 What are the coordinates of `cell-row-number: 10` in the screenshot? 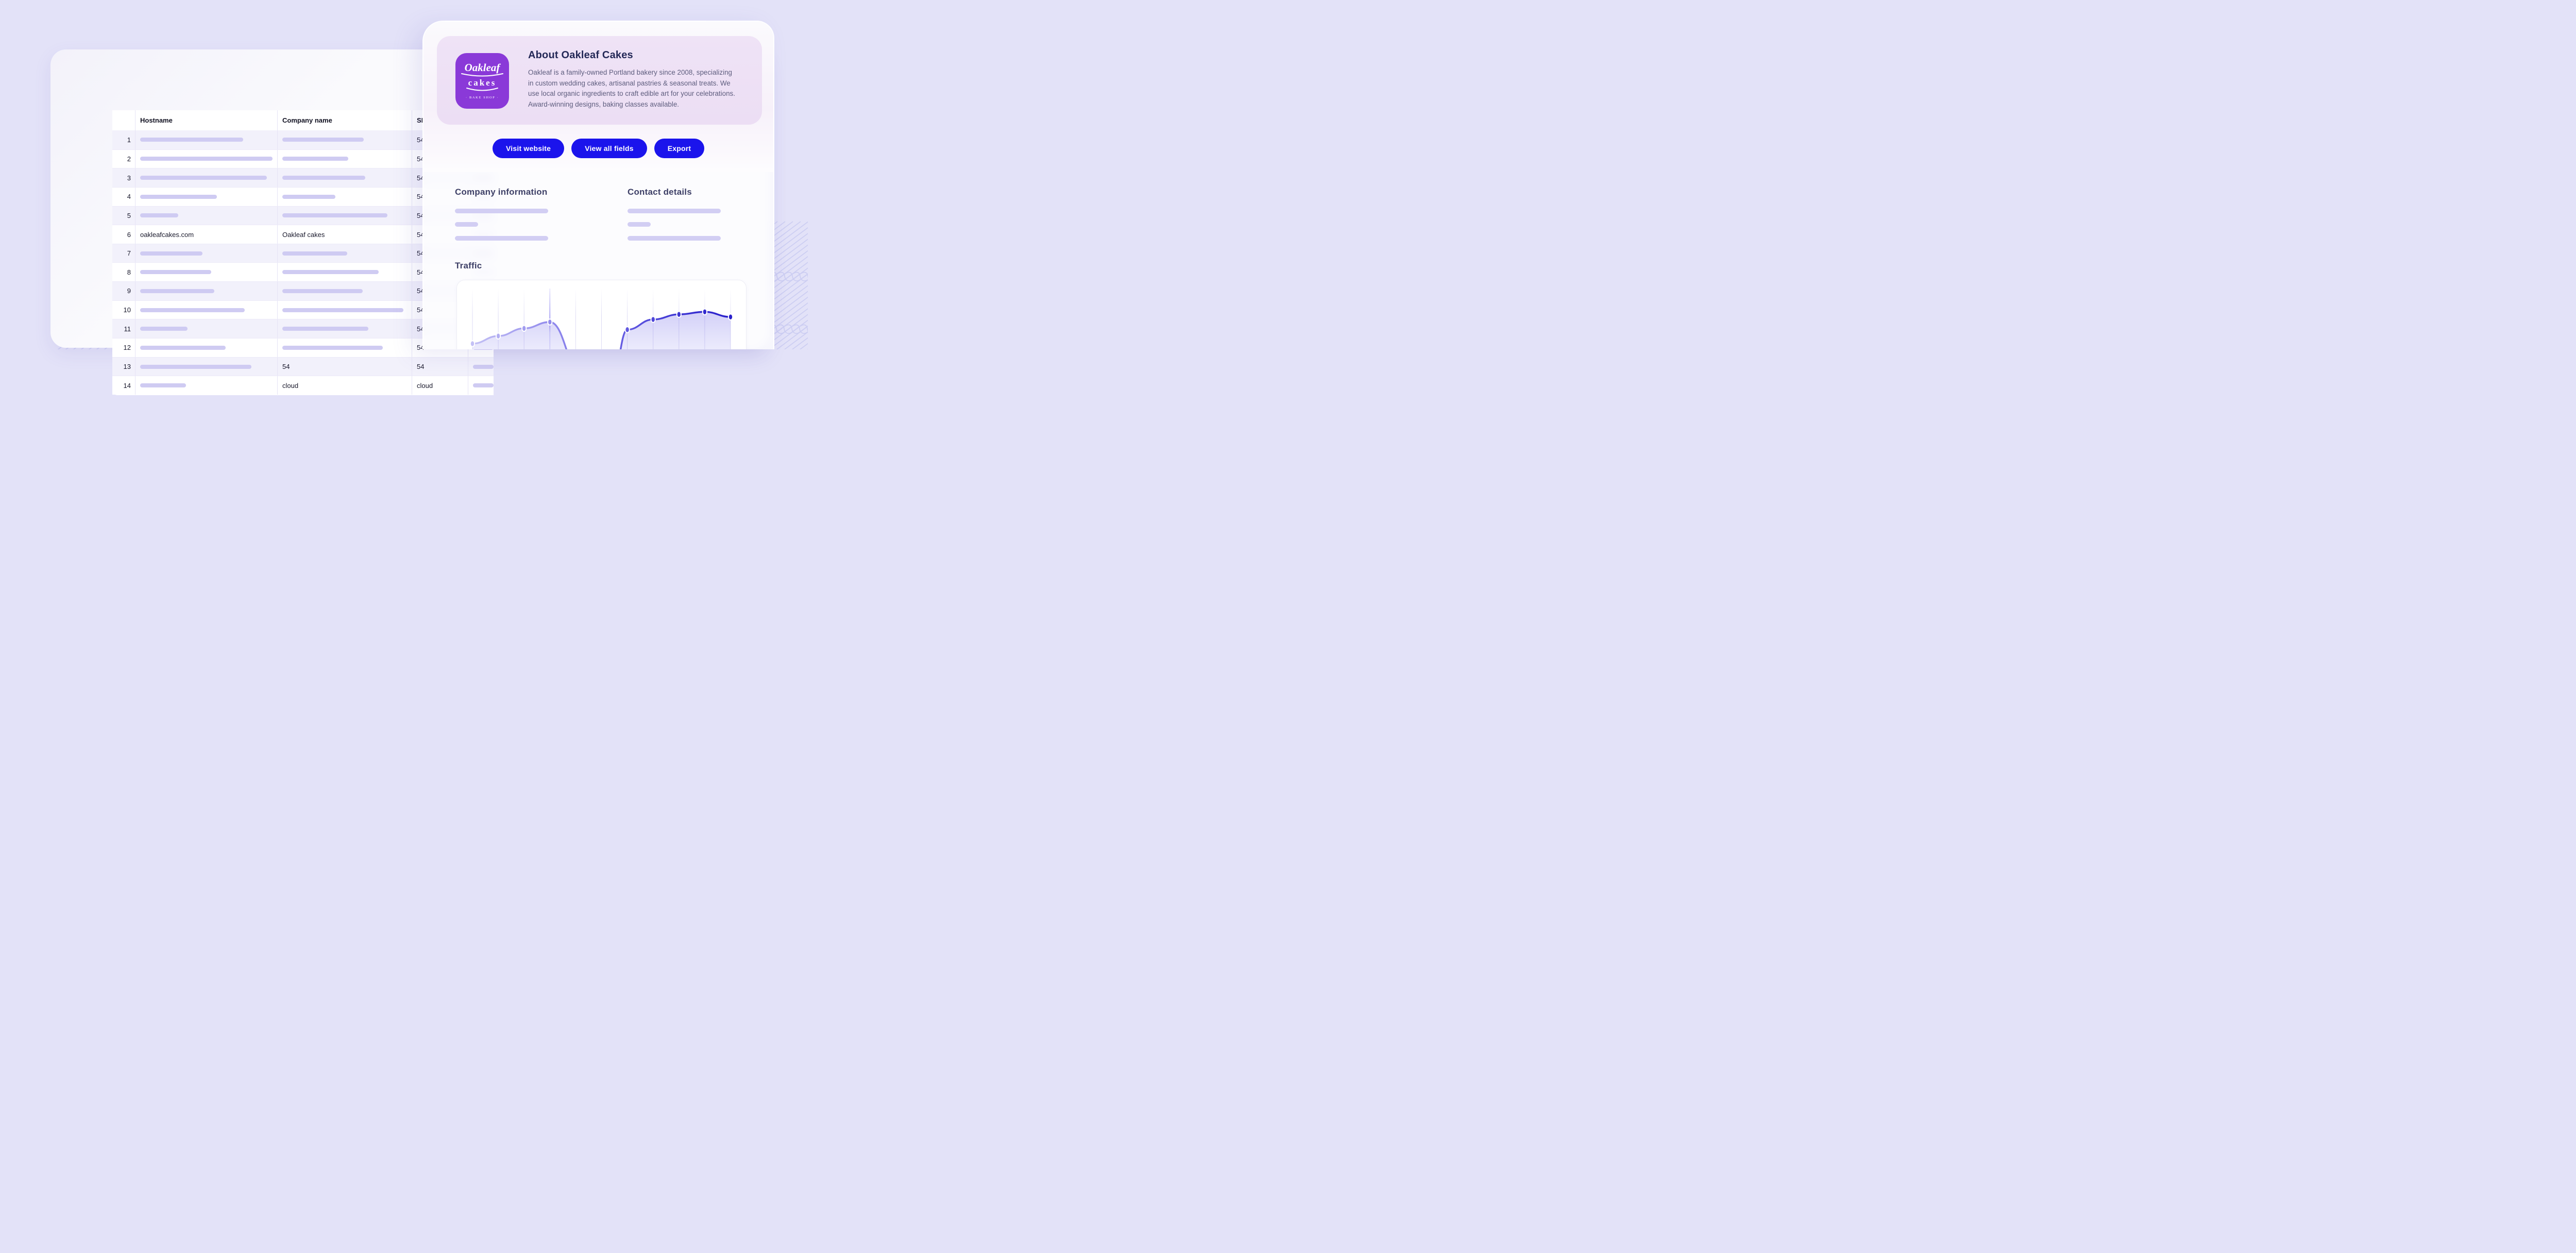 It's located at (124, 309).